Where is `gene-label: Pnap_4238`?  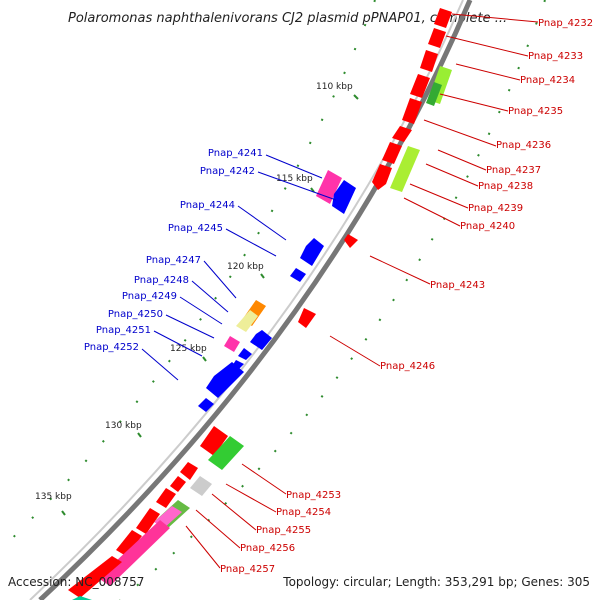
gene-label: Pnap_4238 is located at coordinates (505, 186).